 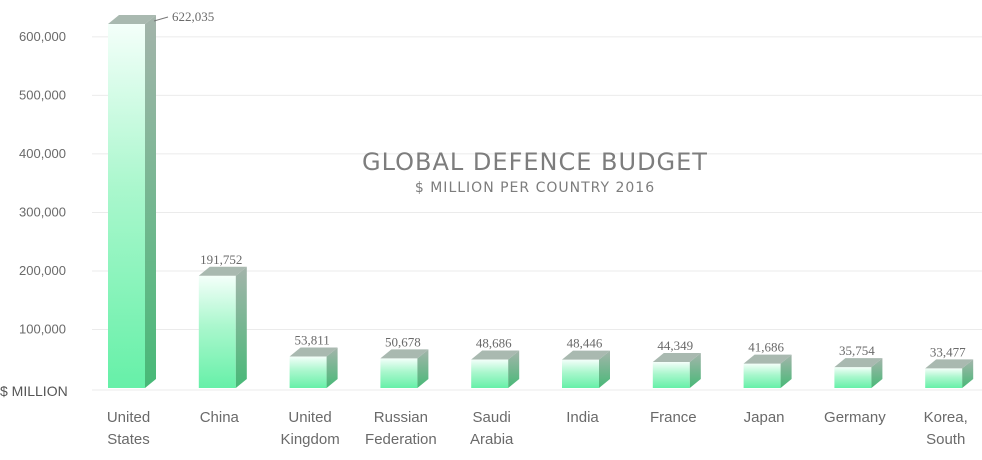 What do you see at coordinates (42, 328) in the screenshot?
I see `y-tick-label: 100,000` at bounding box center [42, 328].